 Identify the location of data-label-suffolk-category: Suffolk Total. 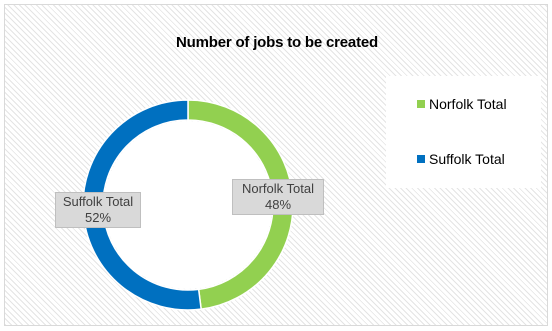
(98, 201).